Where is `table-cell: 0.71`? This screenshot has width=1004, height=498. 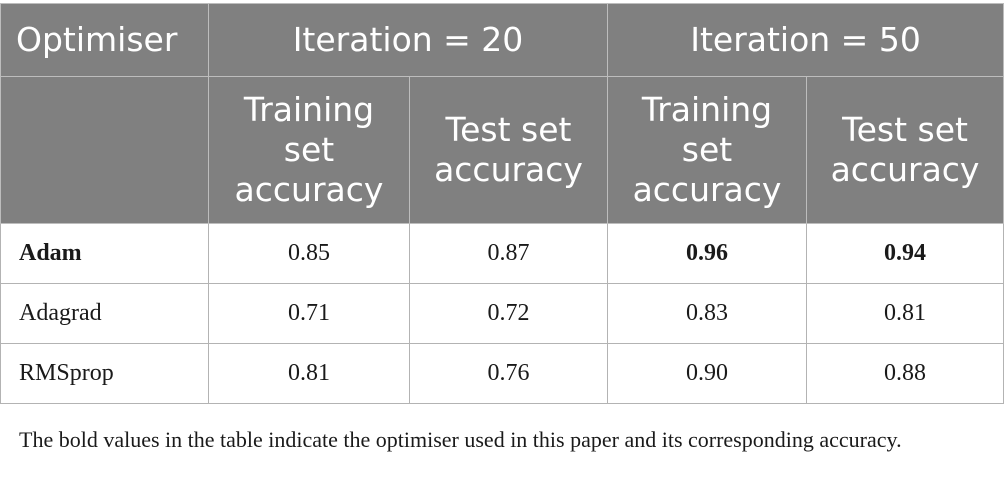
table-cell: 0.71 is located at coordinates (309, 313).